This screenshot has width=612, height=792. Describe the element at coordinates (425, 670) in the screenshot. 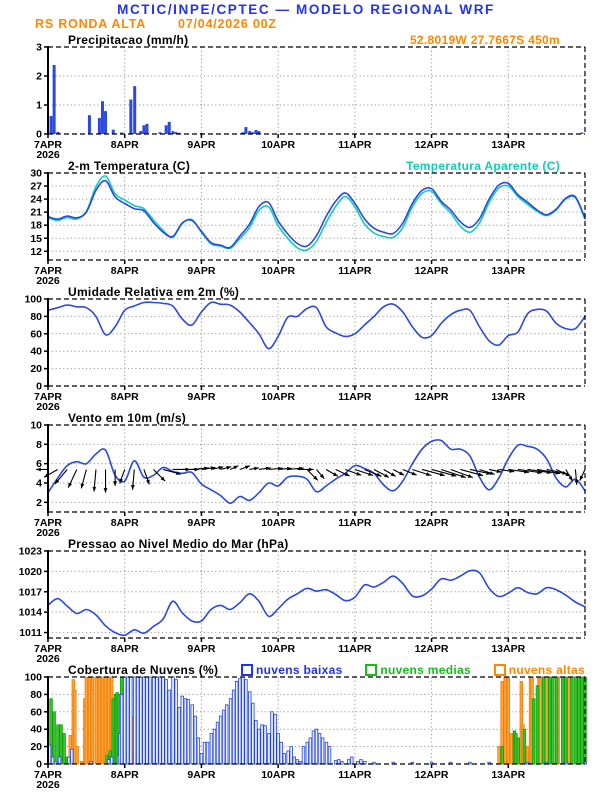

I see `mid-clouds-label: nuvens medias` at that location.